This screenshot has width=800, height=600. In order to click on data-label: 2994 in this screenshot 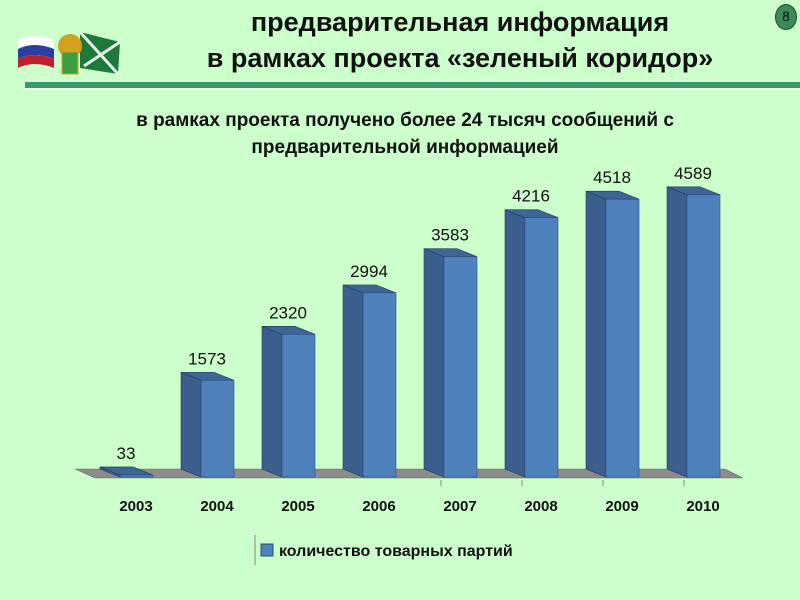, I will do `click(369, 271)`.